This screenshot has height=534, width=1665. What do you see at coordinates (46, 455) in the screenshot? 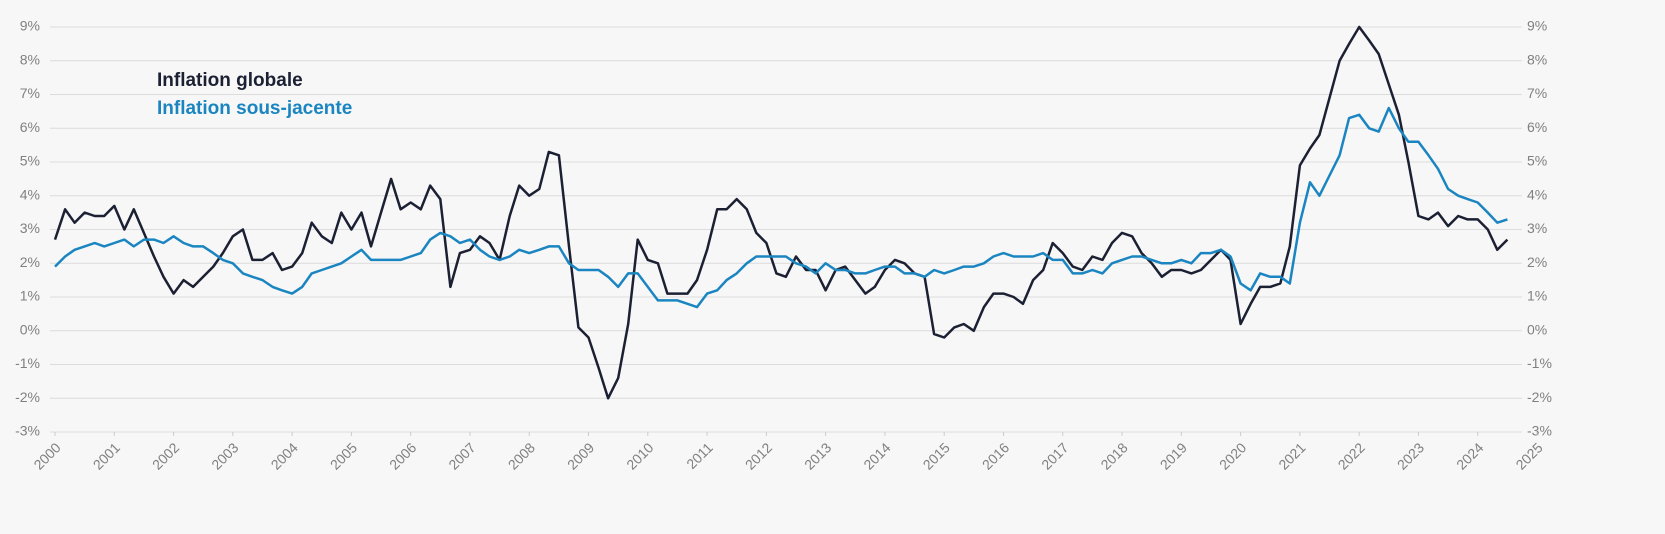
I see `x-tick-label: 2000` at bounding box center [46, 455].